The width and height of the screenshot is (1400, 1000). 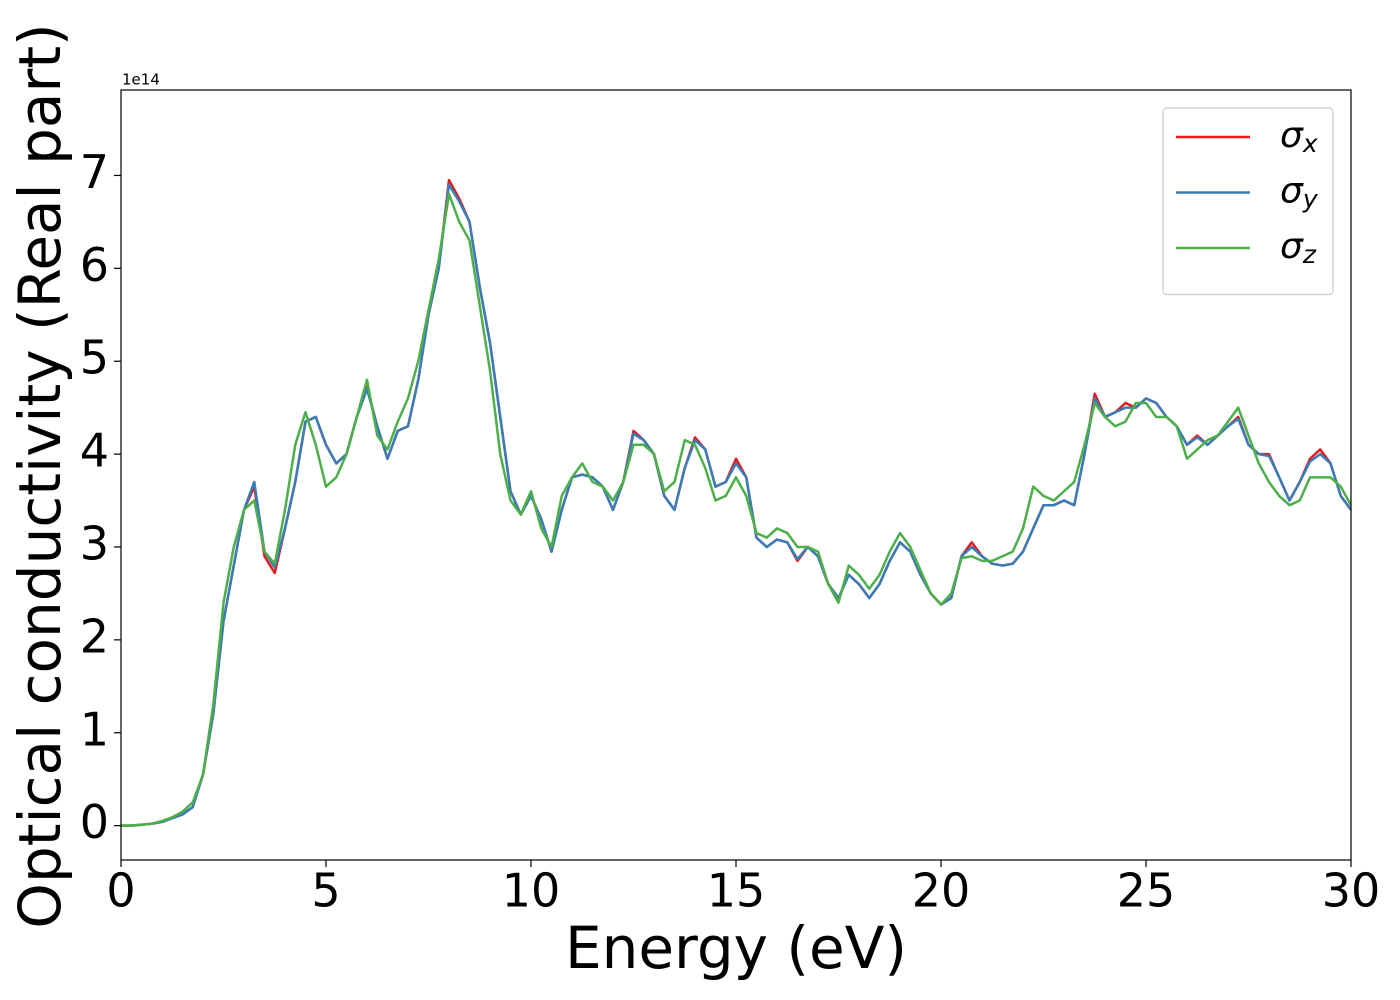 What do you see at coordinates (40, 475) in the screenshot?
I see `y-axis-label: Optical conductivity (Real part)` at bounding box center [40, 475].